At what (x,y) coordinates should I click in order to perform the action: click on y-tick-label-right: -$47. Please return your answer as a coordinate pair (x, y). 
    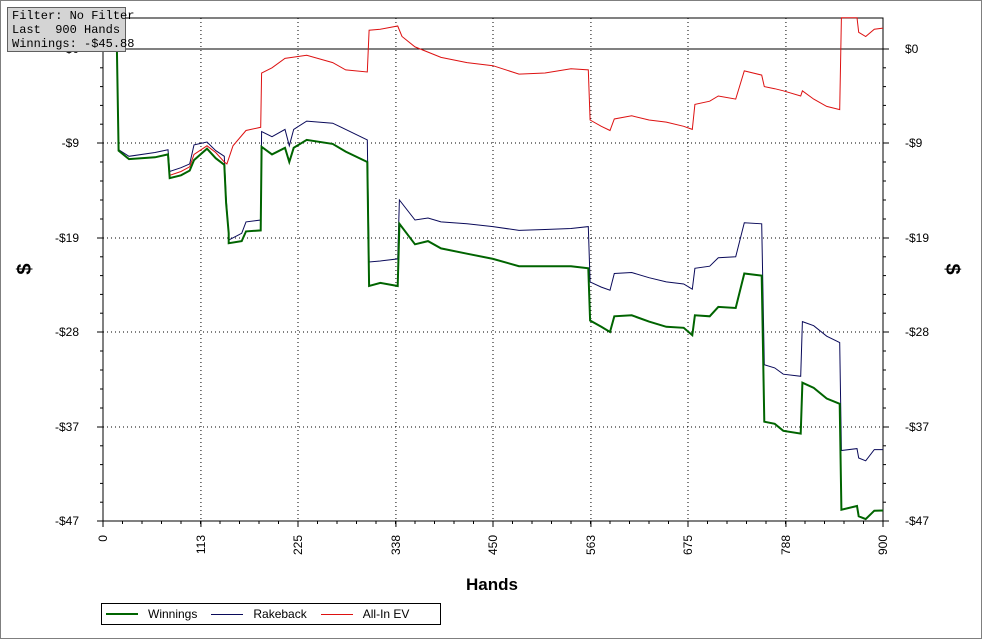
    Looking at the image, I should click on (917, 521).